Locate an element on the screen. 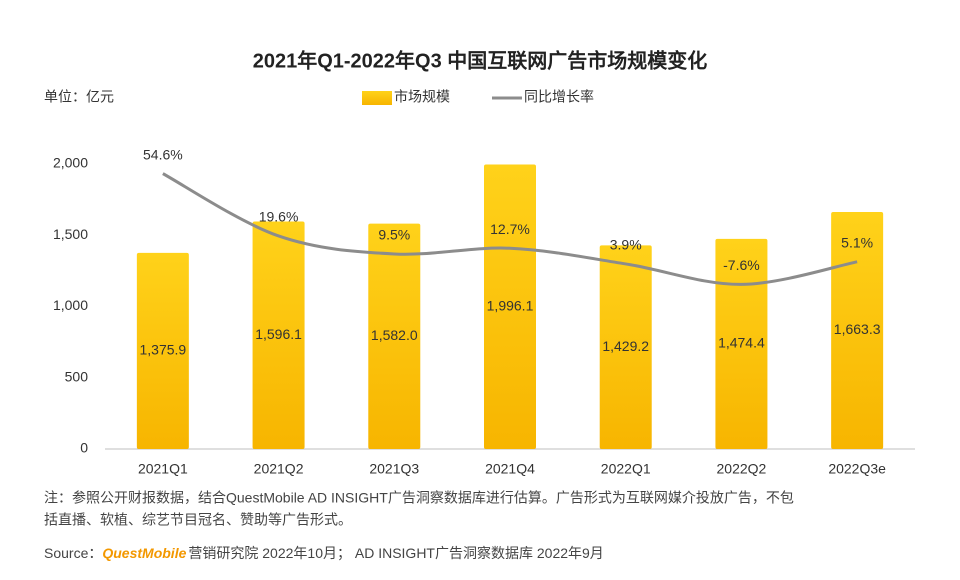  x-tick-label: 2021Q4 is located at coordinates (510, 469).